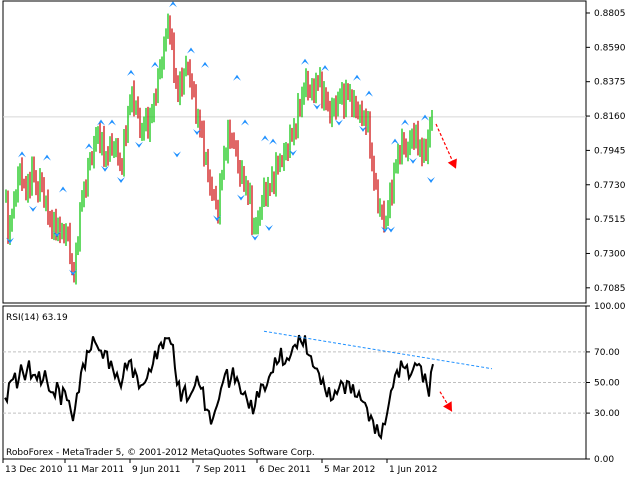  Describe the element at coordinates (452, 163) in the screenshot. I see `price-forecast-arrow-head` at that location.